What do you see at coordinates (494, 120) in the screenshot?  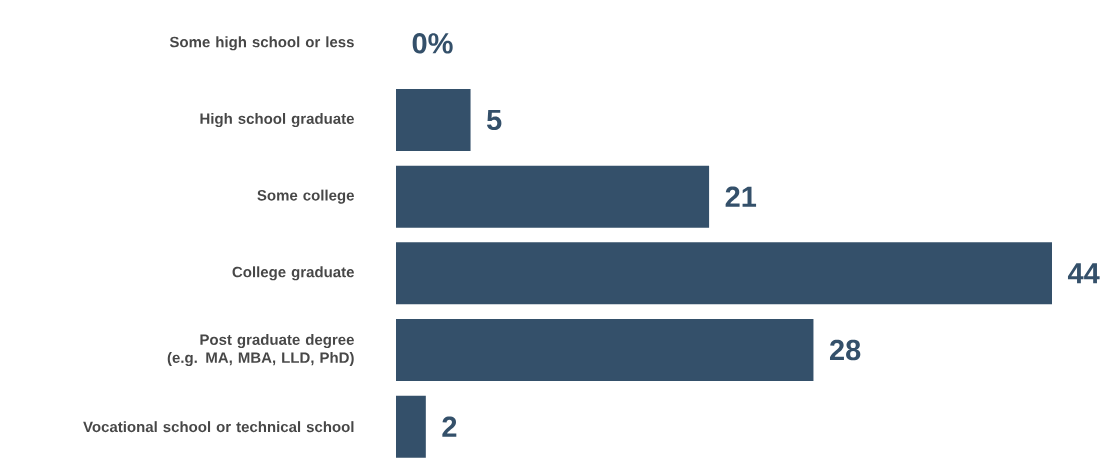 I see `data-label: 5` at bounding box center [494, 120].